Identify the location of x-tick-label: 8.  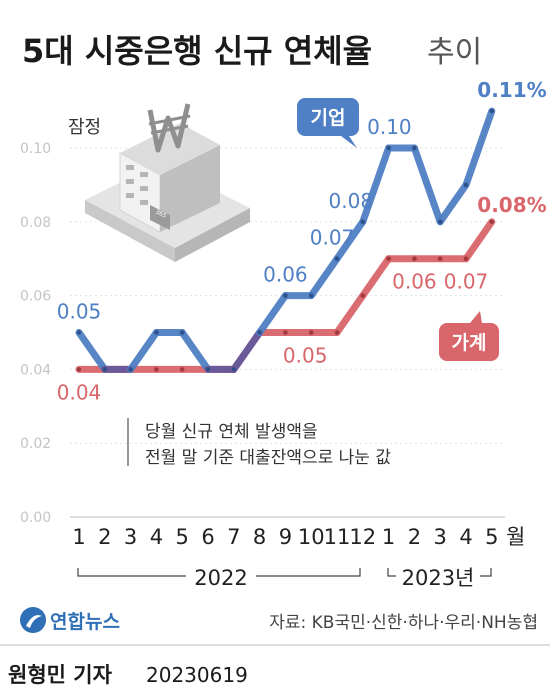
(259, 537).